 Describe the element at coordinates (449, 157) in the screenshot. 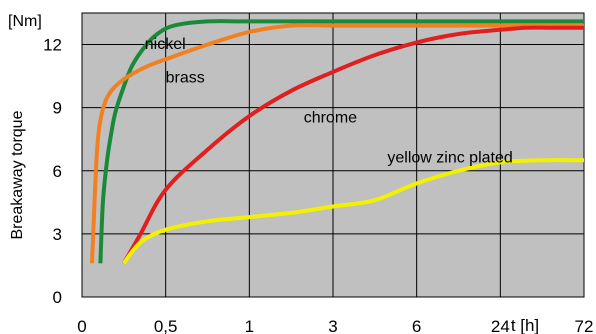

I see `series-label-yellow-zinc-plated: yellow zinc plated` at that location.